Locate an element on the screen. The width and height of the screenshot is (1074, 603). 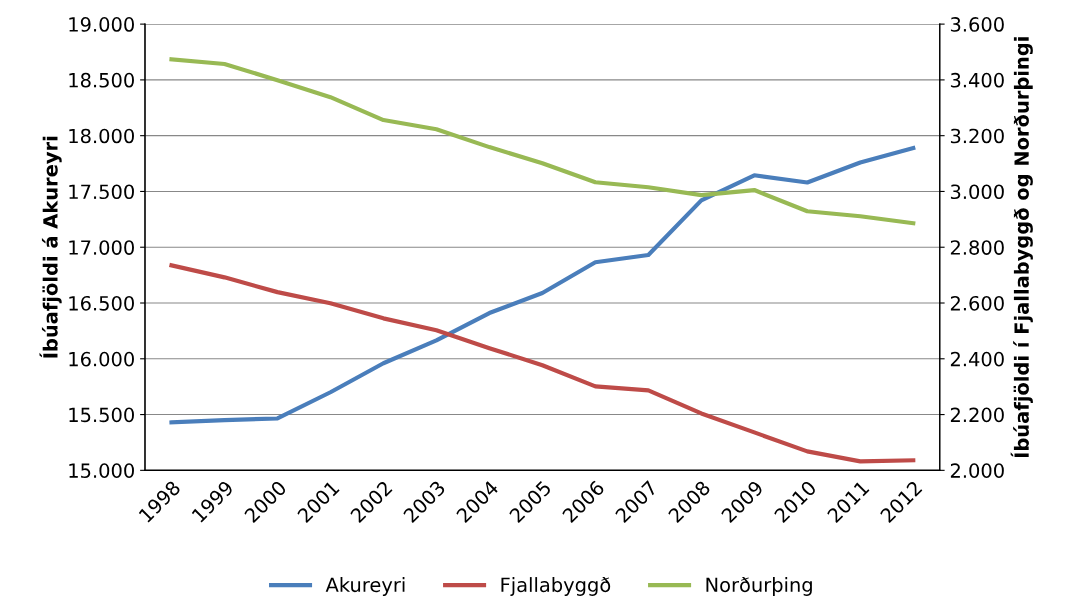
y-tick-label: 19.000 is located at coordinates (101, 24).